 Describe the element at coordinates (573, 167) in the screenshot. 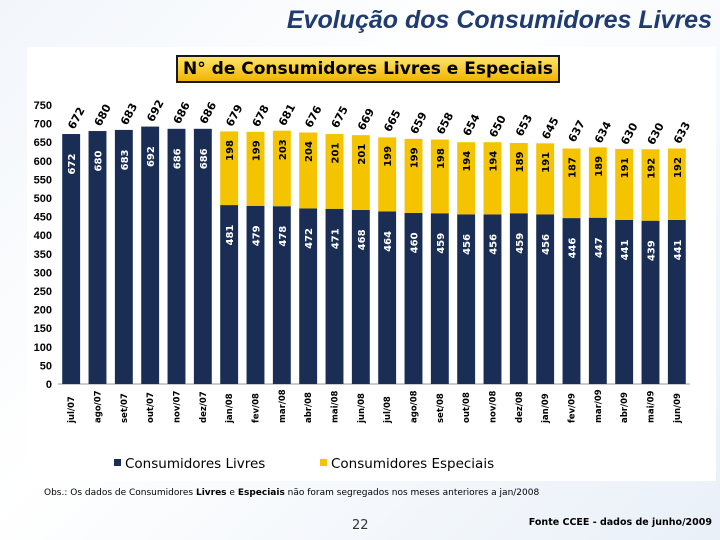

I see `data-label-especiais: 187` at that location.